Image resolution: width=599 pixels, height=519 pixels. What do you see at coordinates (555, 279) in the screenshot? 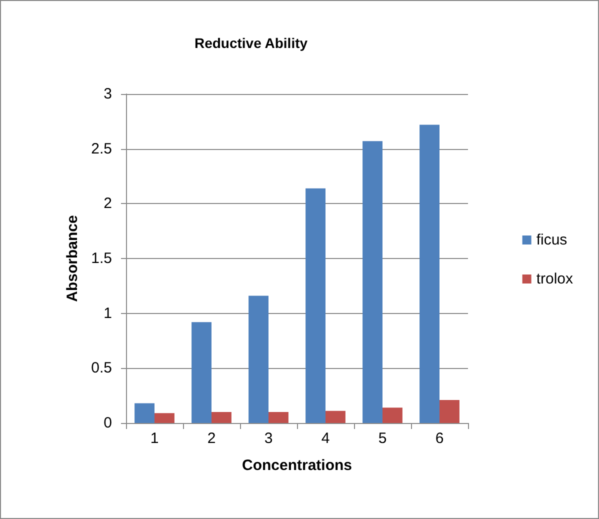
I see `legend-label: trolox` at bounding box center [555, 279].